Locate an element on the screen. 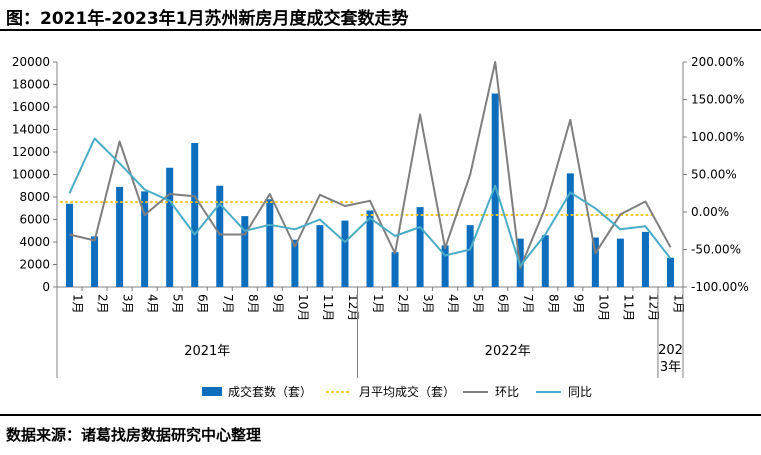 Image resolution: width=761 pixels, height=455 pixels. year-label: 2021年 is located at coordinates (207, 351).